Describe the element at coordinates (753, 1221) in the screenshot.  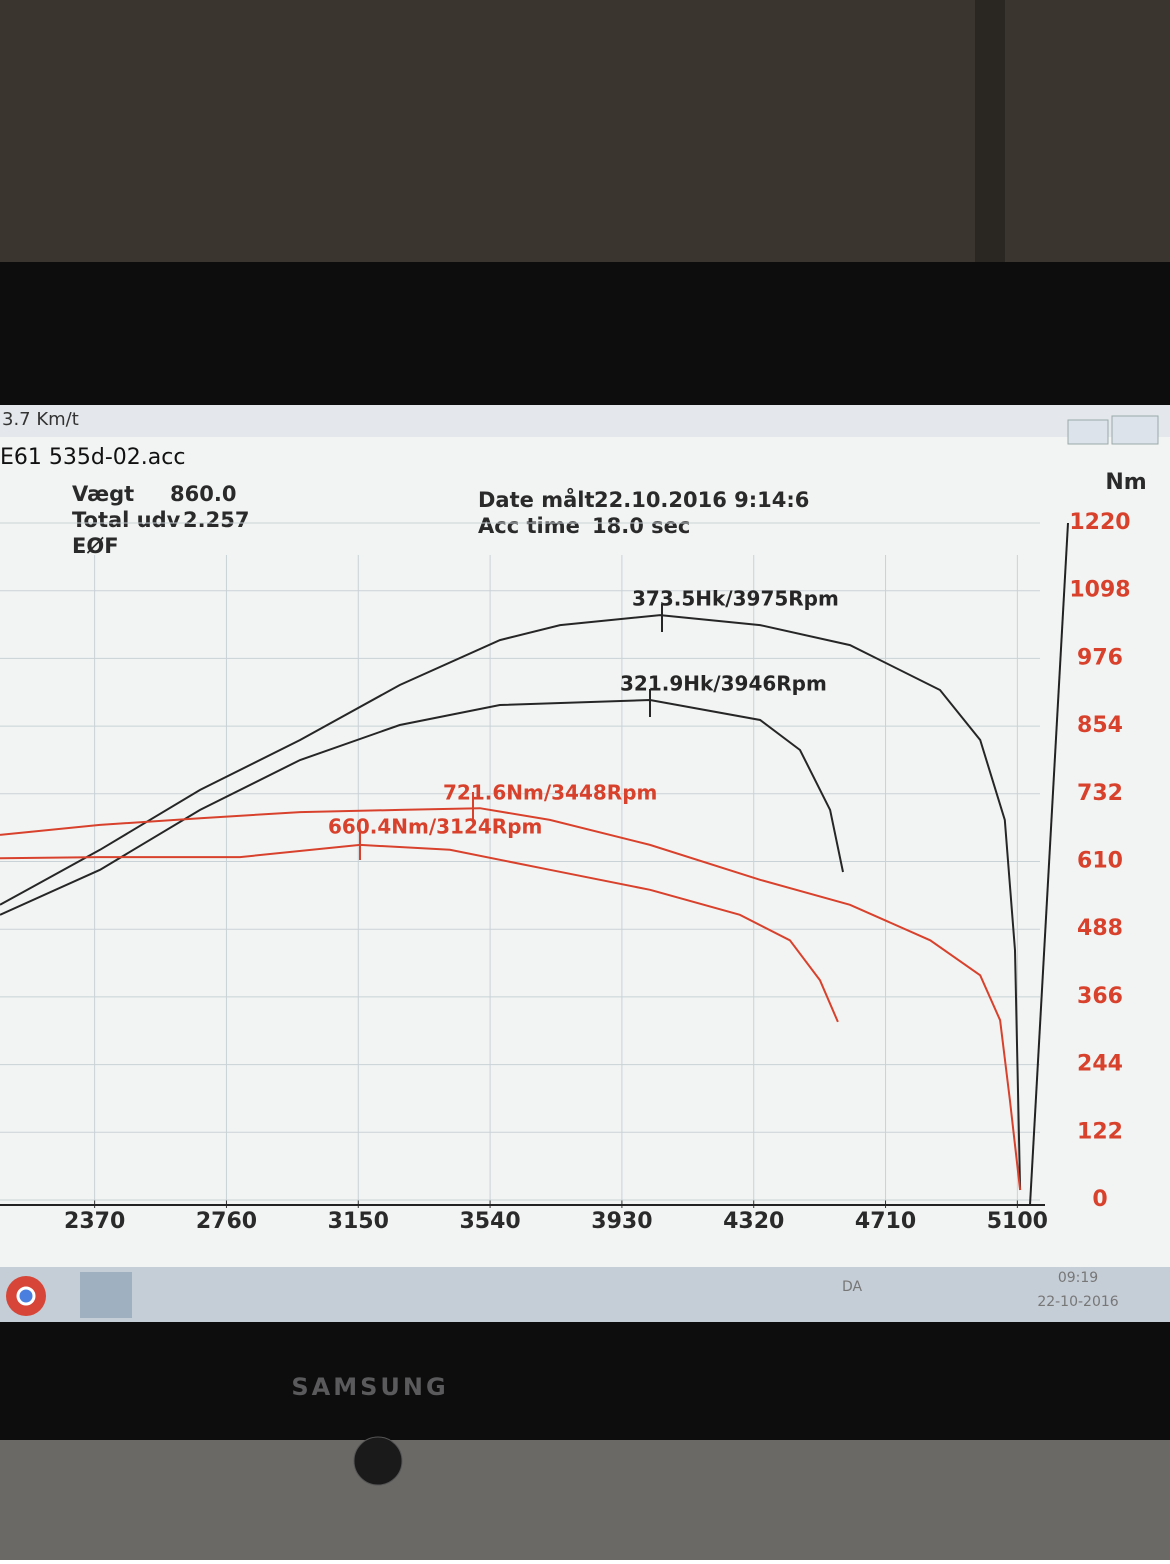
I see `x-tick-label: 4320` at that location.